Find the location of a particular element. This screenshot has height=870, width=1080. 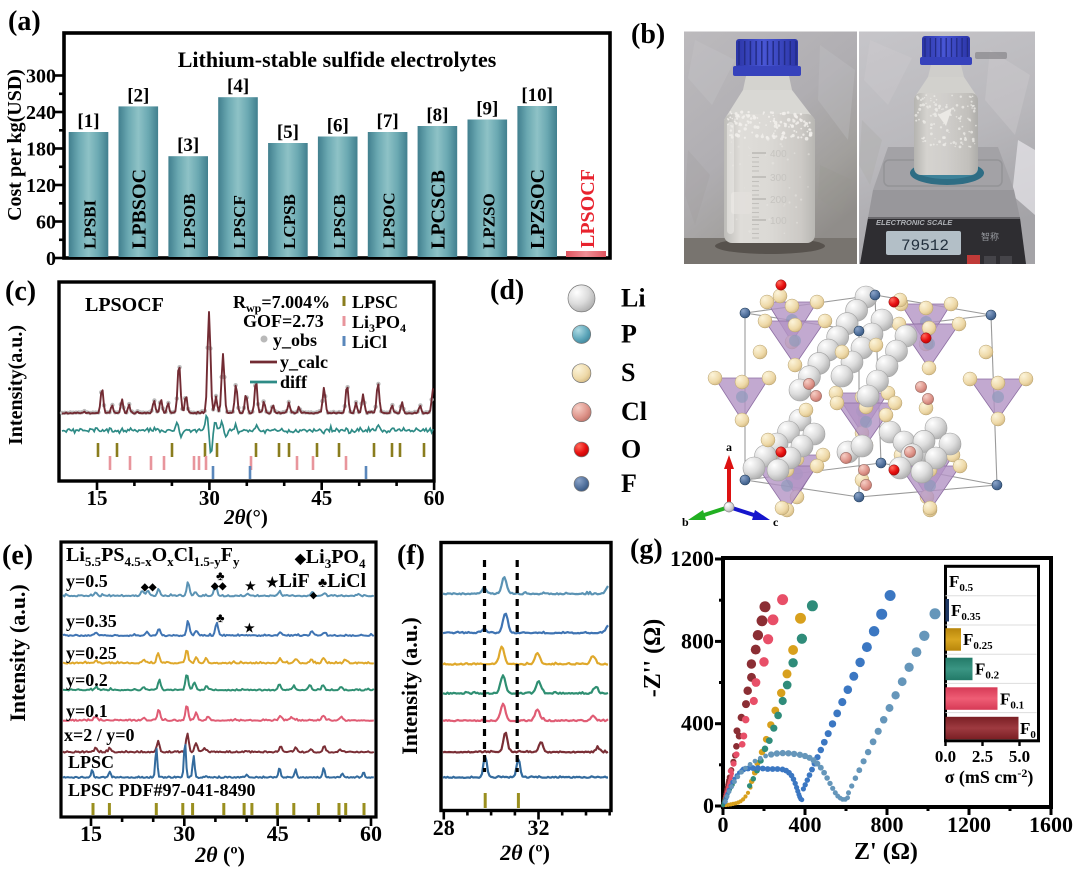

svg-text: (f) is located at coordinates (411, 555).